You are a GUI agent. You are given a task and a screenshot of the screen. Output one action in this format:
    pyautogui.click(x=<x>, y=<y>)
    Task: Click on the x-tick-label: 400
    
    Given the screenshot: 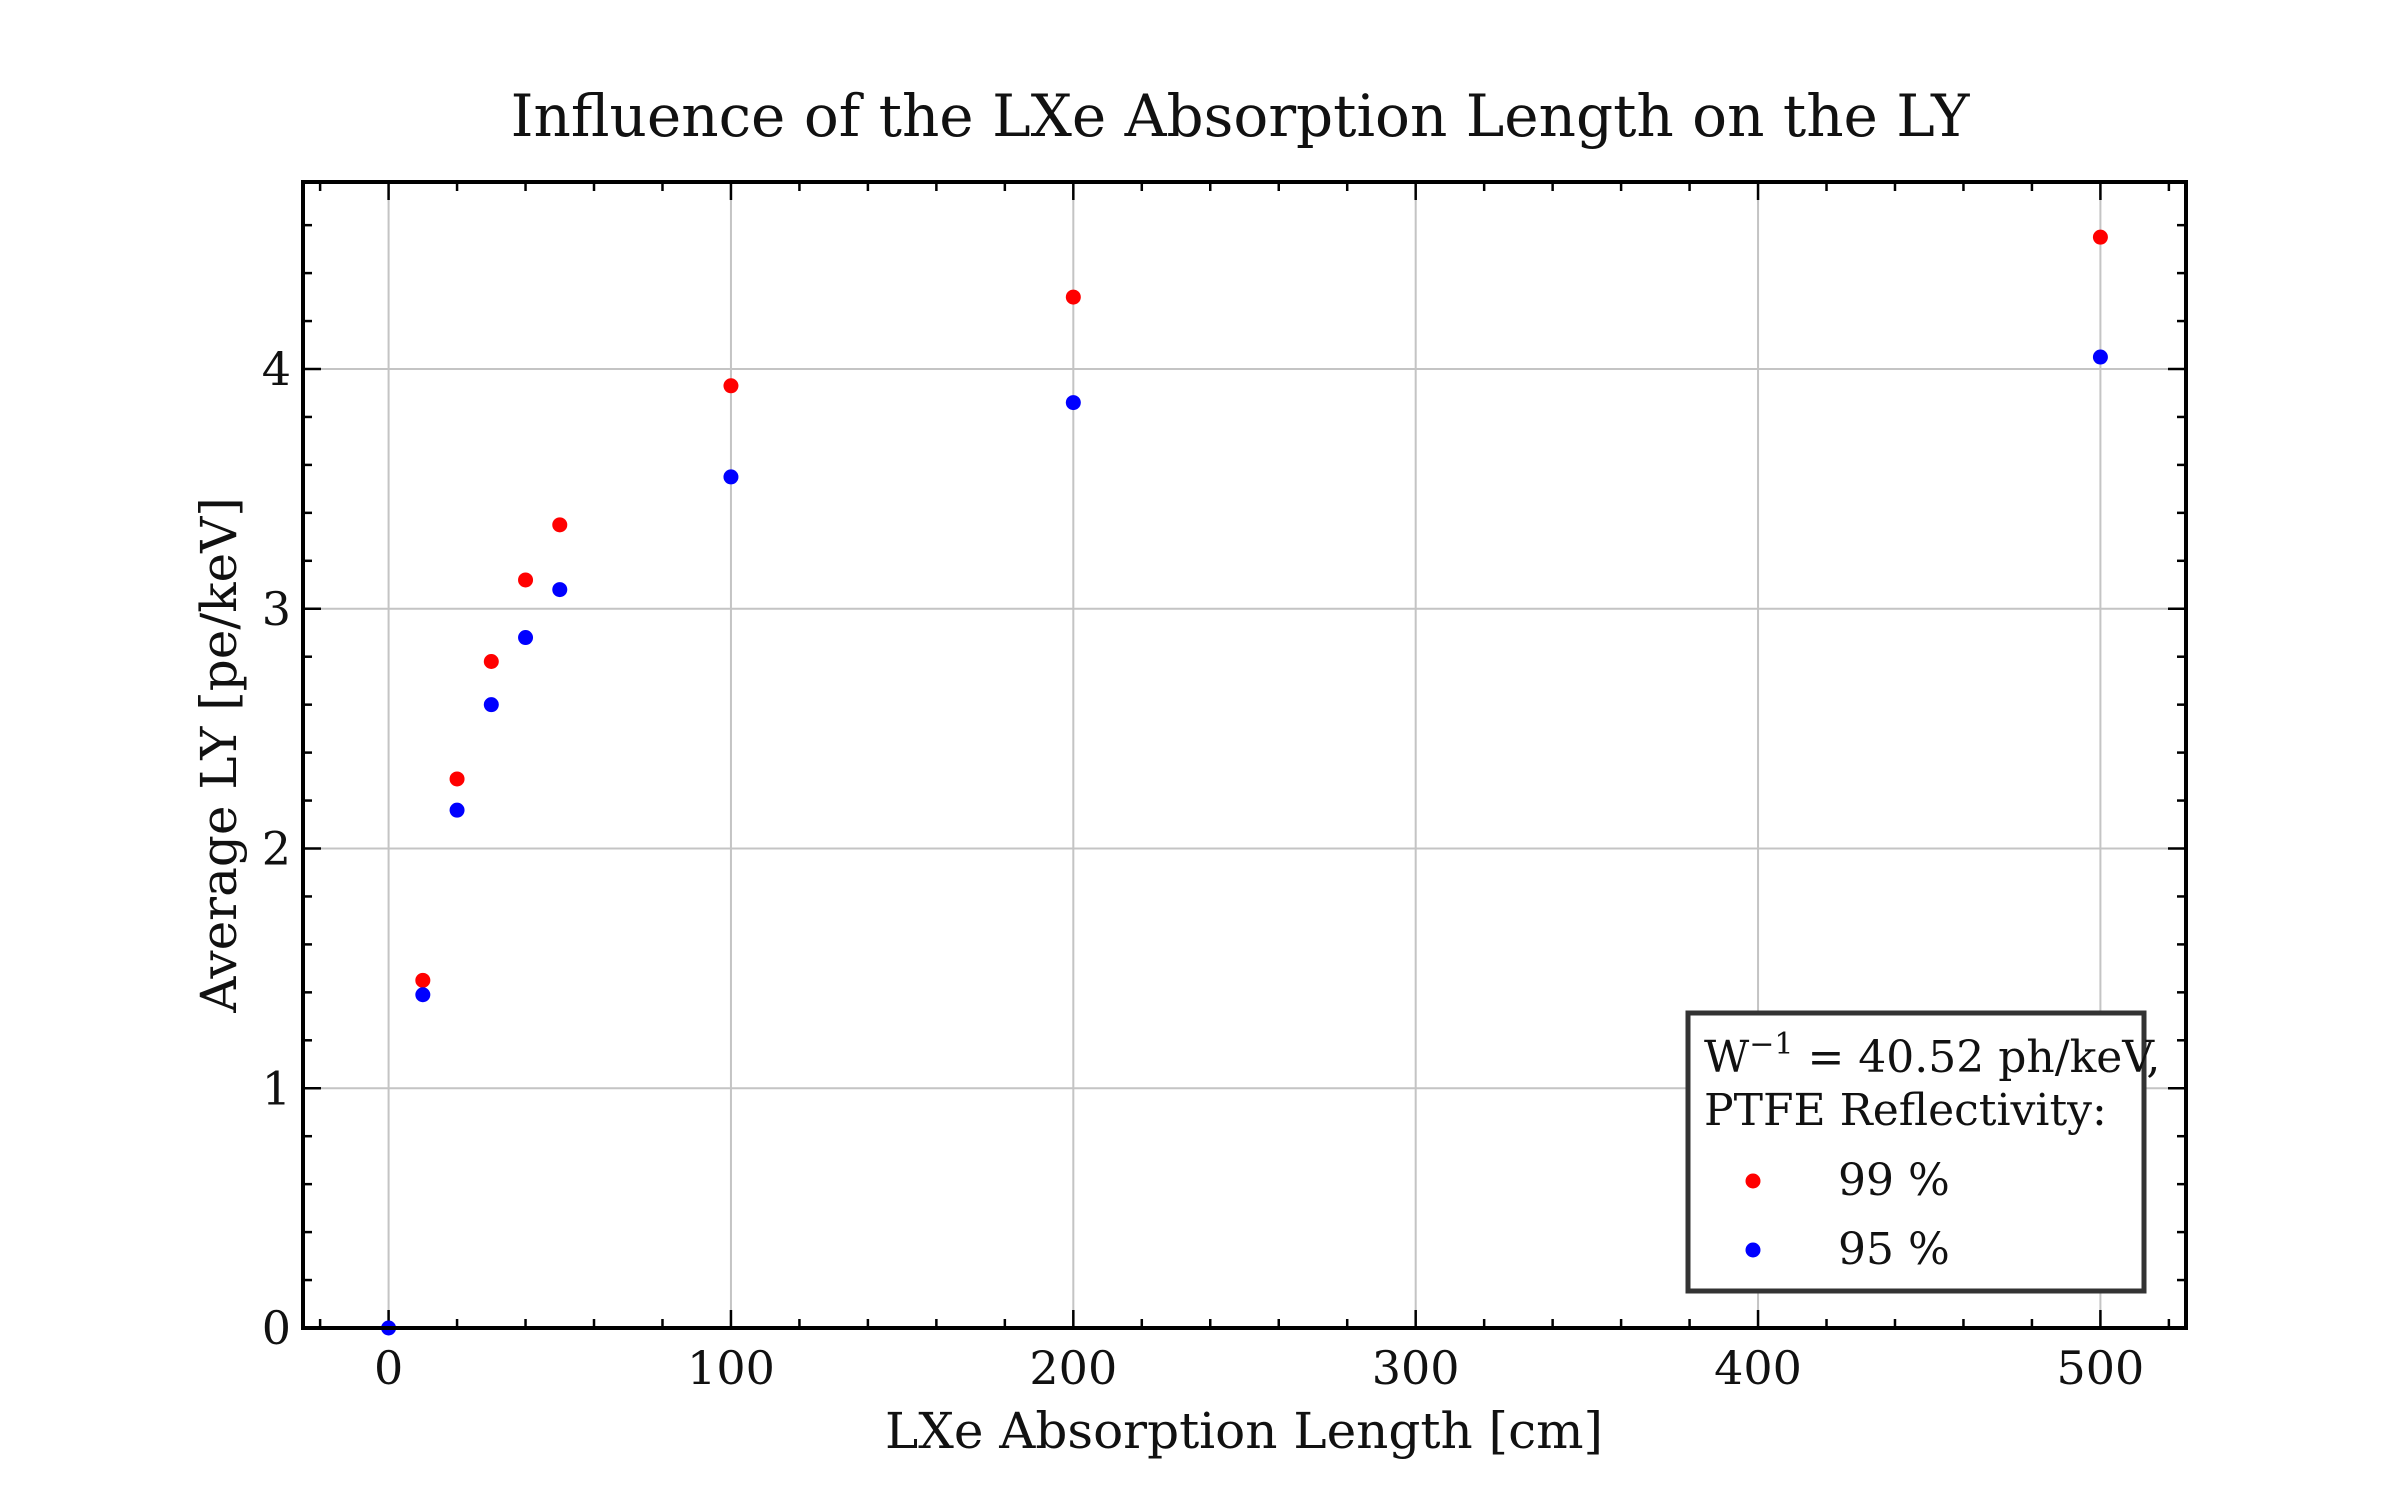 What is the action you would take?
    pyautogui.click(x=1758, y=1368)
    